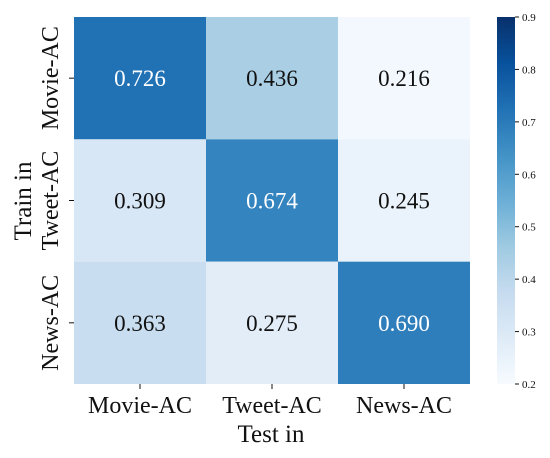 The width and height of the screenshot is (550, 458). I want to click on heatmap-cell-movie-ac-news-ac, so click(404, 78).